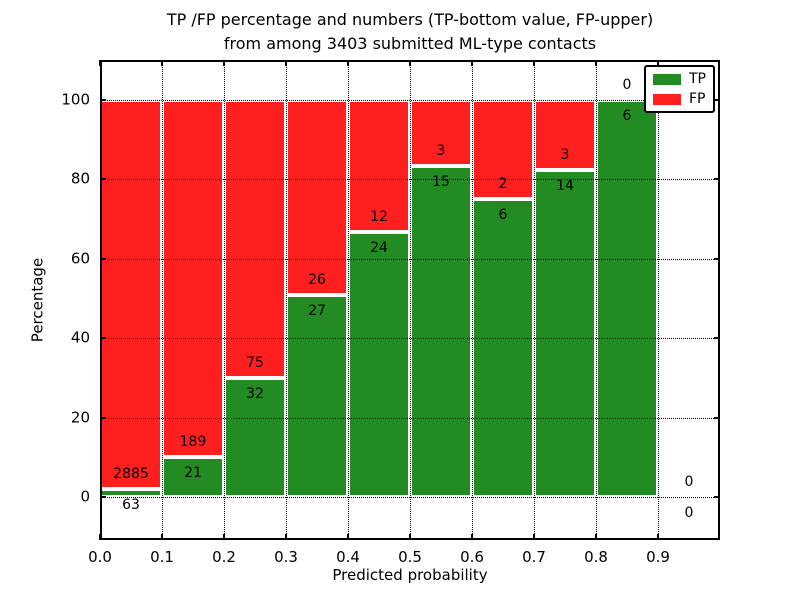 Image resolution: width=800 pixels, height=600 pixels. I want to click on x-tick-label: 0.0, so click(100, 557).